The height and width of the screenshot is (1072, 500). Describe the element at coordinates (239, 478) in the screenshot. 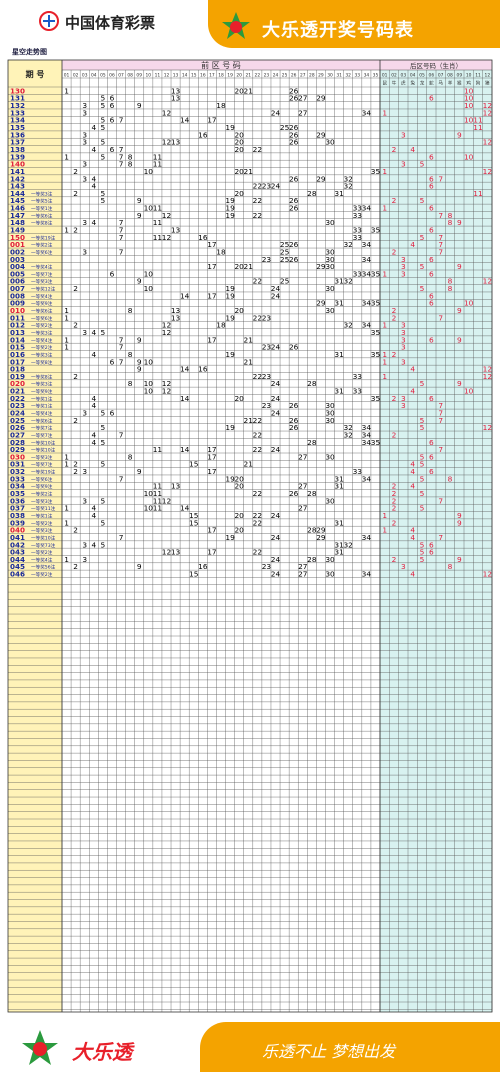

I see `front-drawn-number: 20` at that location.